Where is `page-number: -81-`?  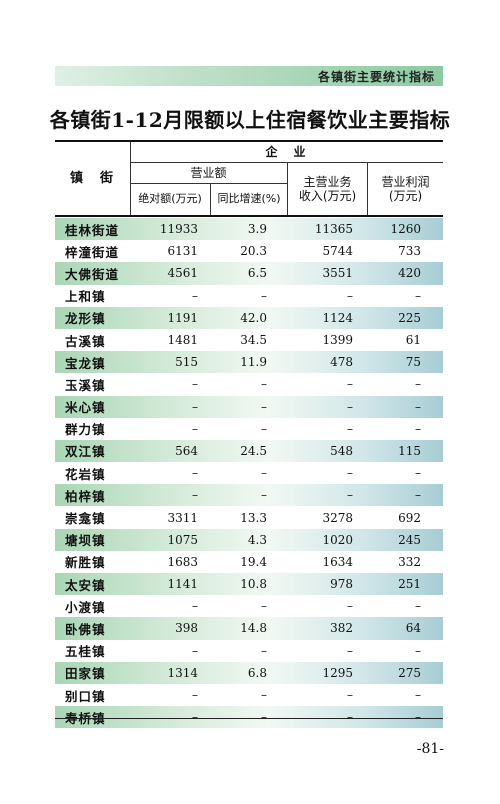
page-number: -81- is located at coordinates (430, 749).